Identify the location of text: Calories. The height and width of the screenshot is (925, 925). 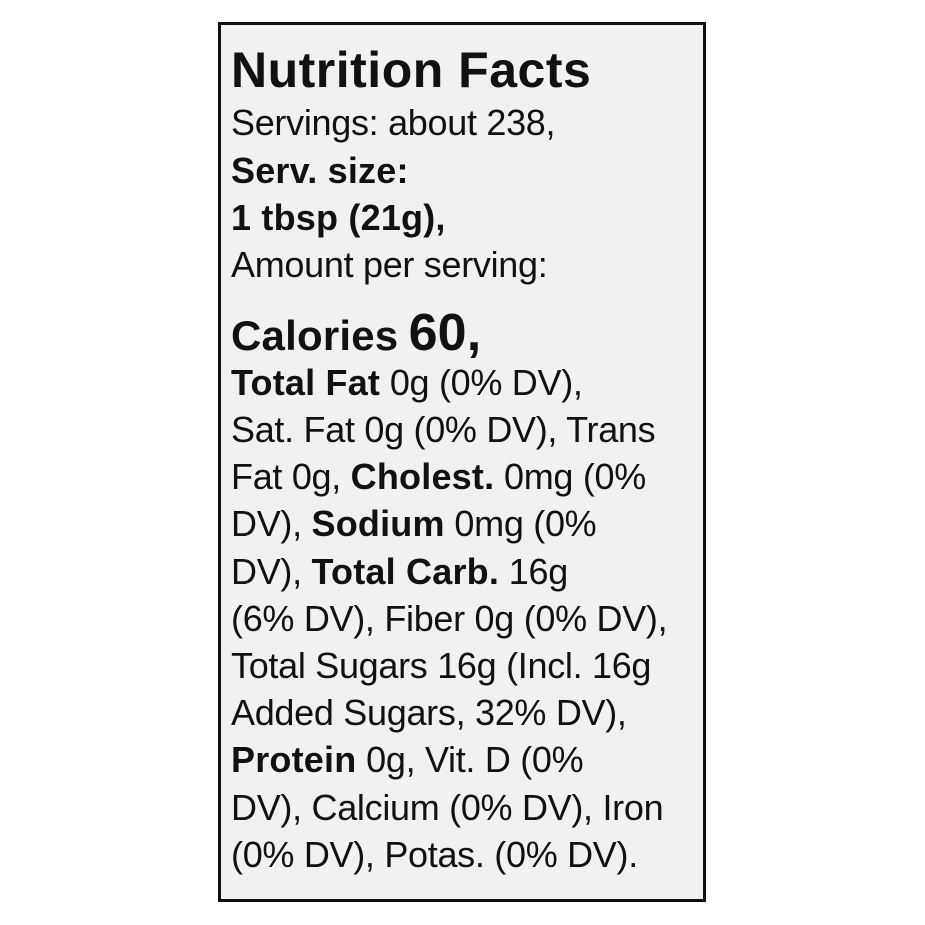
(315, 335).